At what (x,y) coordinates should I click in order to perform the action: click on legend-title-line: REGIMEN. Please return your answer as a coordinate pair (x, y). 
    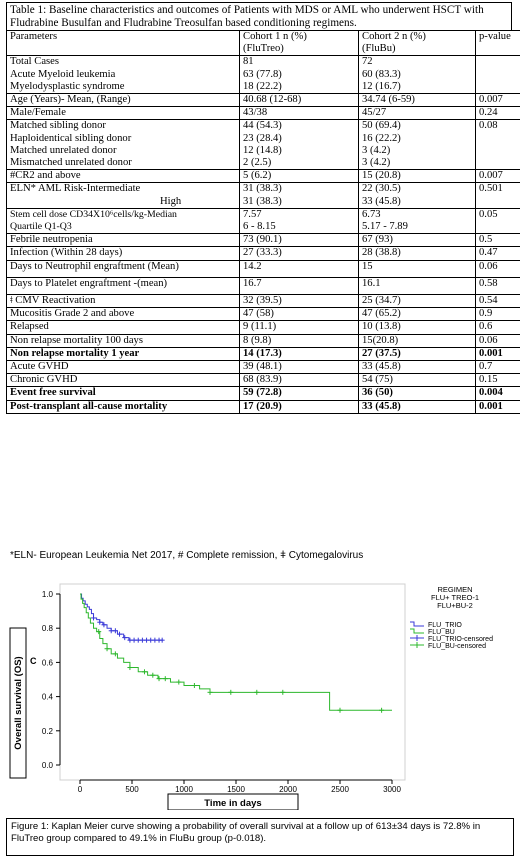
    Looking at the image, I should click on (454, 589).